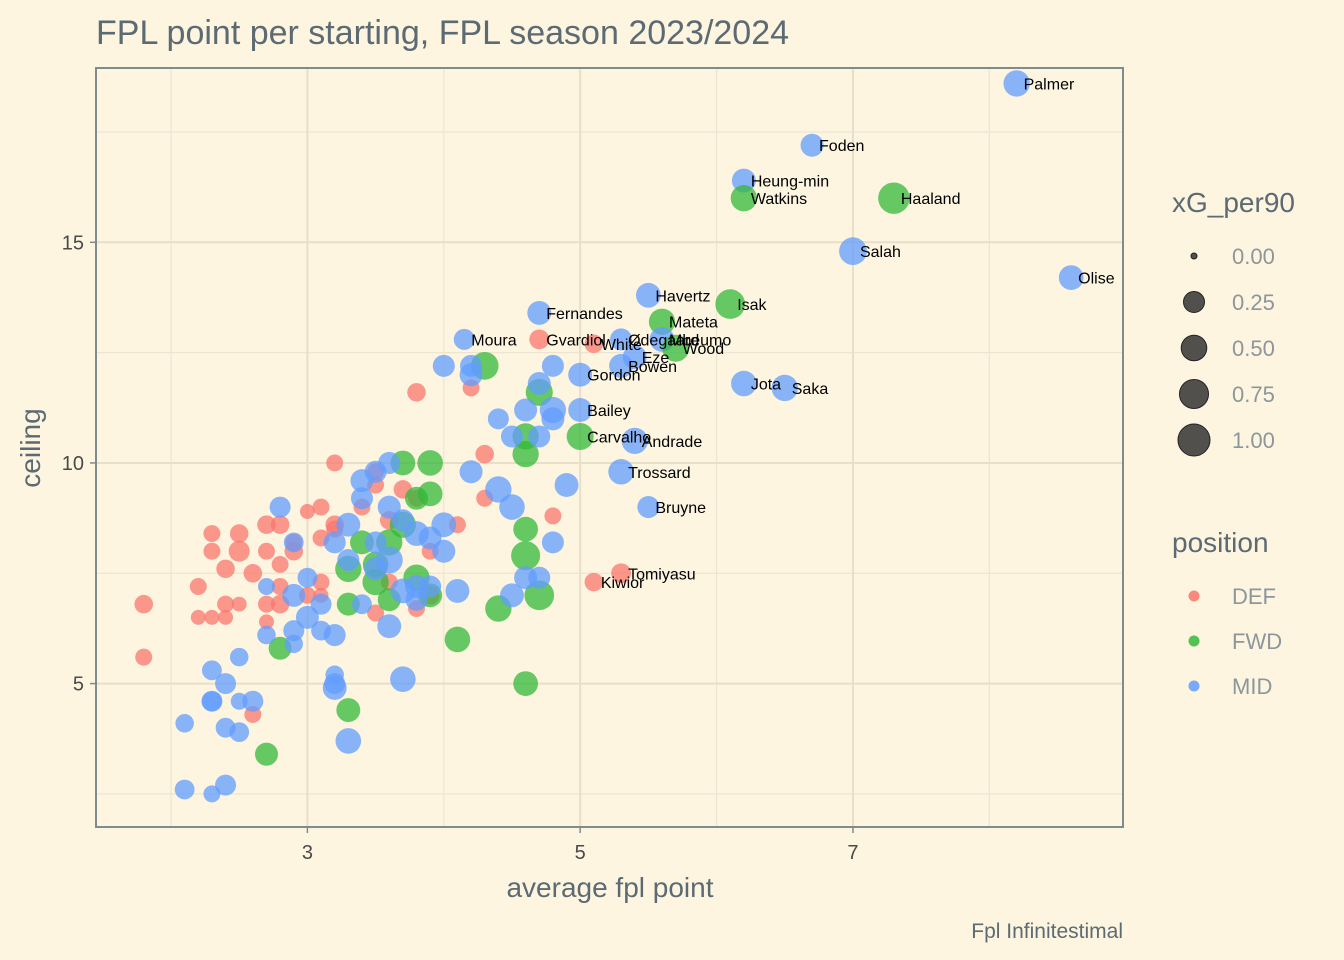  What do you see at coordinates (619, 437) in the screenshot?
I see `point-label: Carvalho` at bounding box center [619, 437].